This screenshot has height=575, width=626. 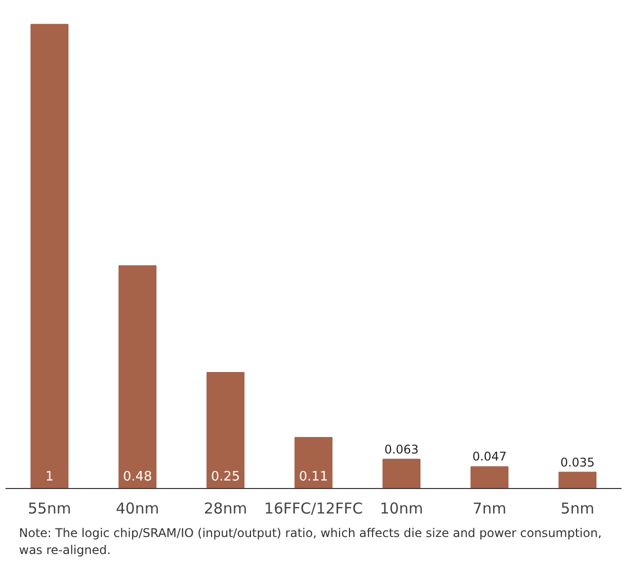 What do you see at coordinates (577, 509) in the screenshot?
I see `x-tick-label: 5nm` at bounding box center [577, 509].